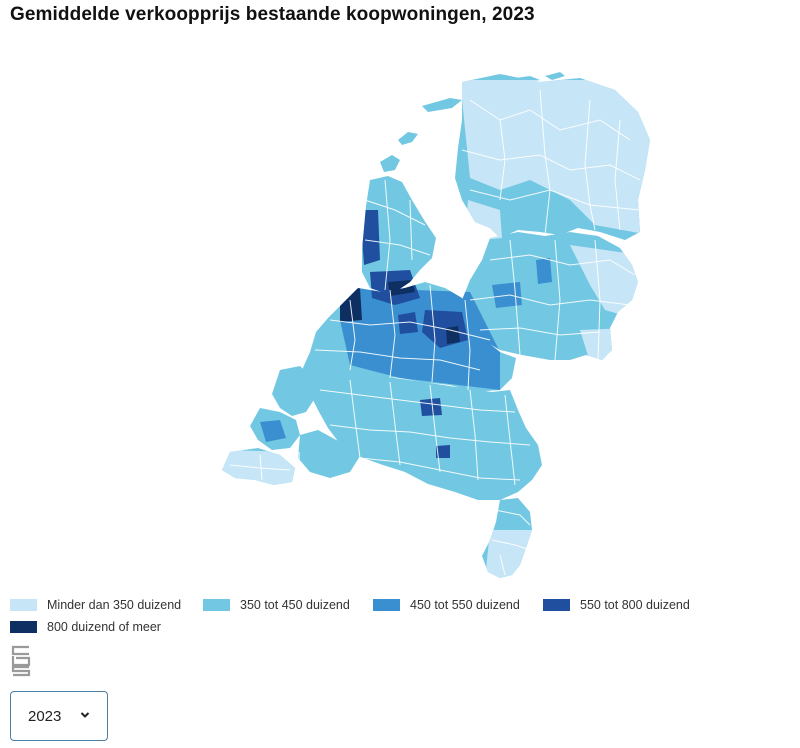  Describe the element at coordinates (114, 605) in the screenshot. I see `legend-label: Minder dan 350 duizend` at that location.